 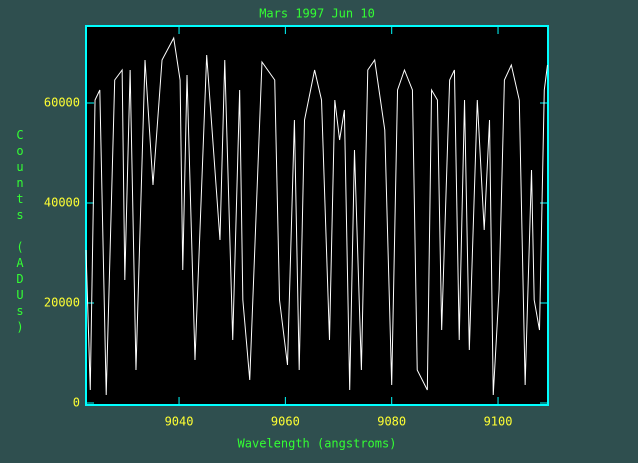 I want to click on x-tick-label: 9040, so click(x=179, y=422).